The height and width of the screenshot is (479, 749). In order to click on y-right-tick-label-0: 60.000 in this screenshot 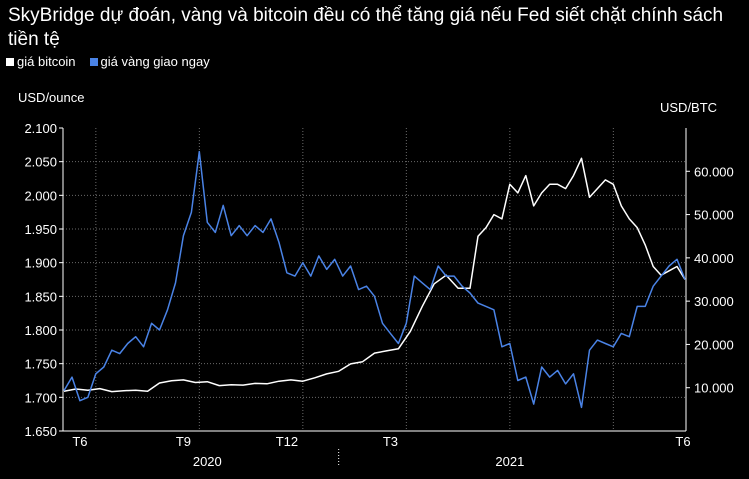, I will do `click(714, 171)`.